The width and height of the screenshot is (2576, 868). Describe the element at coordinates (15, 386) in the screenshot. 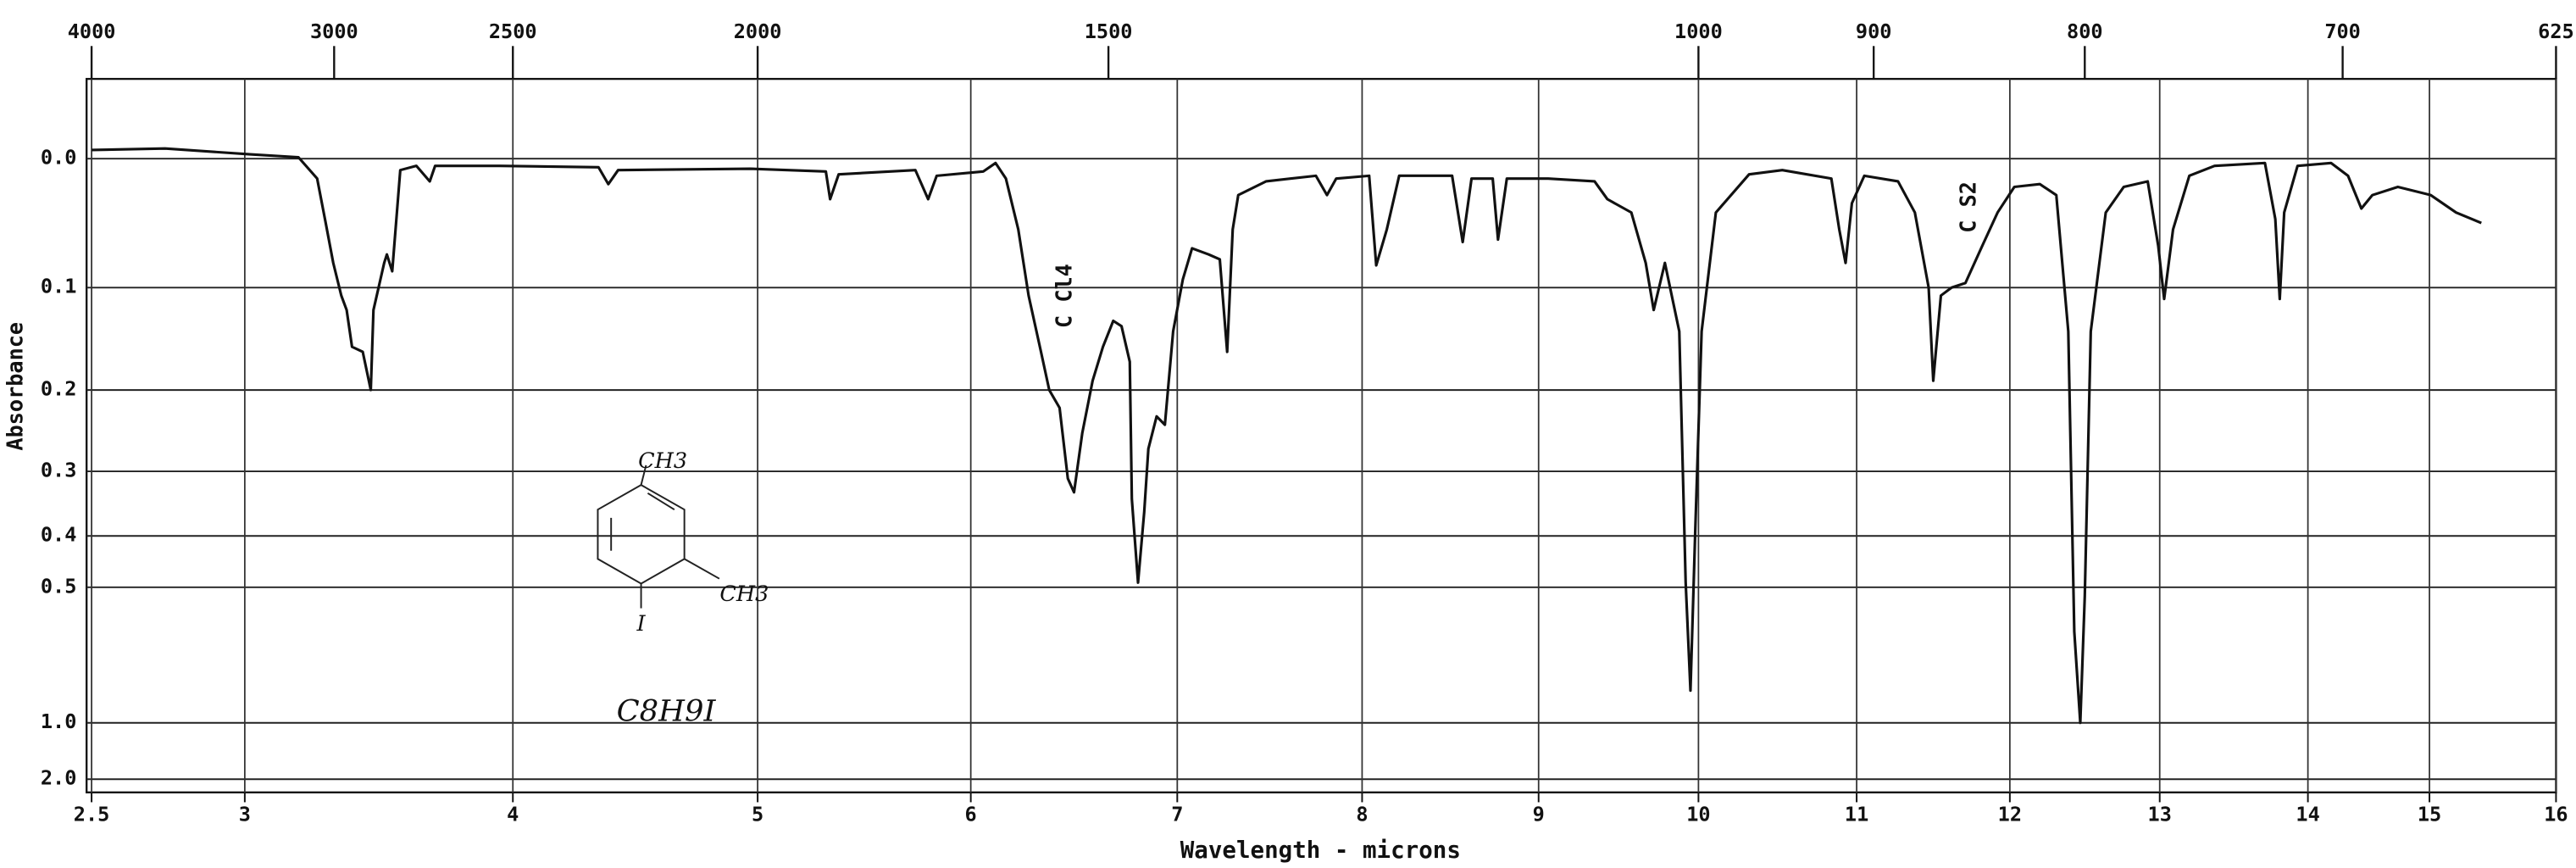

I see `y-axis-label: Absorbance` at that location.